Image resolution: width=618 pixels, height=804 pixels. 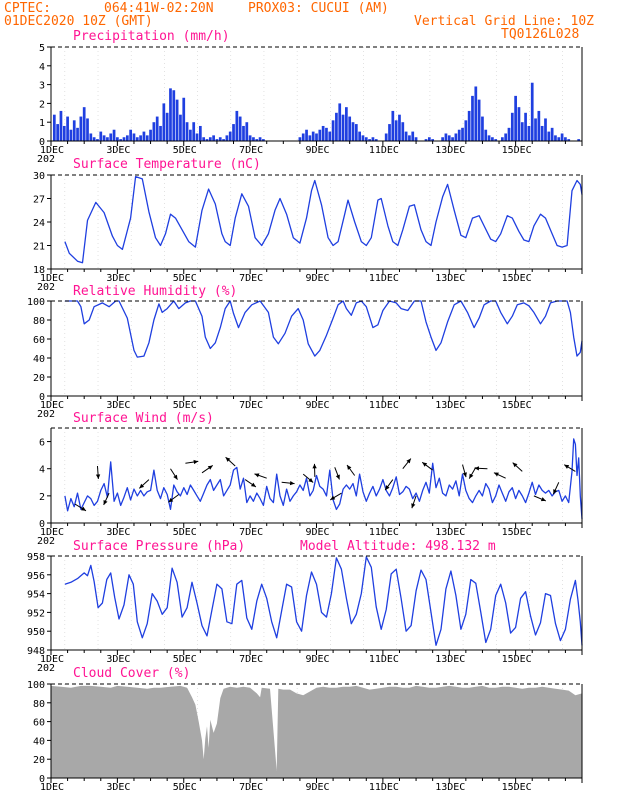 What do you see at coordinates (167, 164) in the screenshot?
I see `panel-title-temp: Surface Temperature (nC)` at bounding box center [167, 164].